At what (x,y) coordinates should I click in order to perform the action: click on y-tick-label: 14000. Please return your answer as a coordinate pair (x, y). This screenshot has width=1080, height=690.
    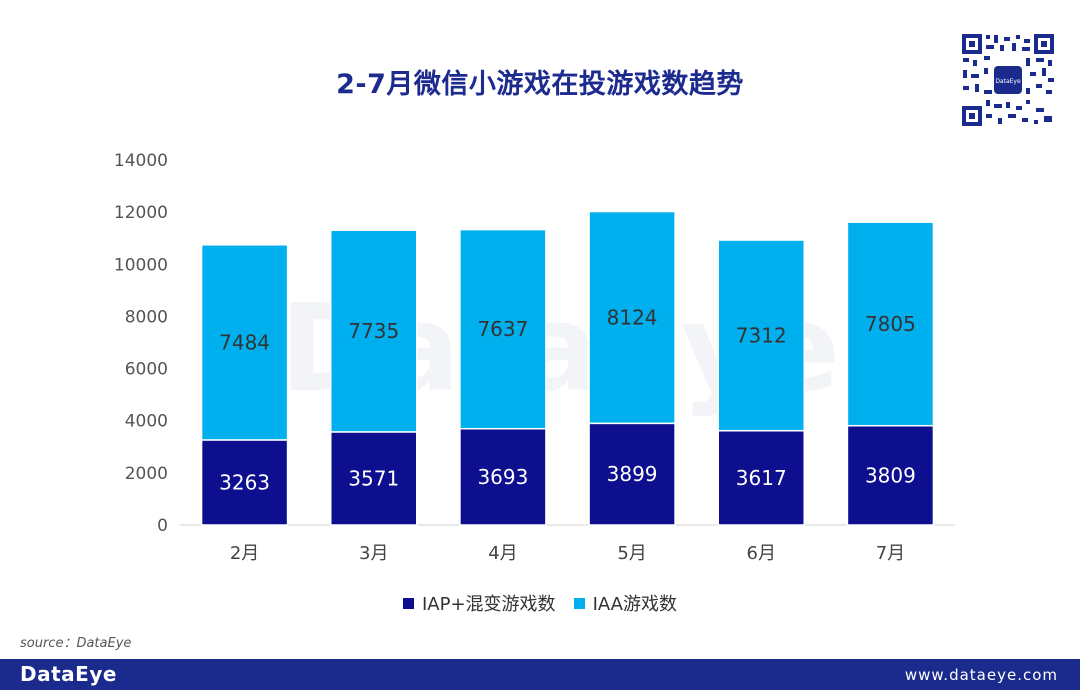
    Looking at the image, I should click on (141, 161).